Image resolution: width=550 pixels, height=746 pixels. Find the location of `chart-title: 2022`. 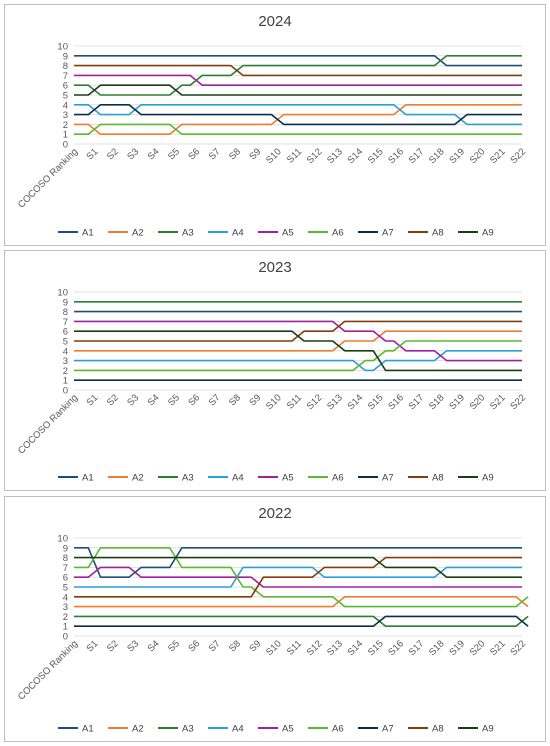

chart-title: 2022 is located at coordinates (274, 513).